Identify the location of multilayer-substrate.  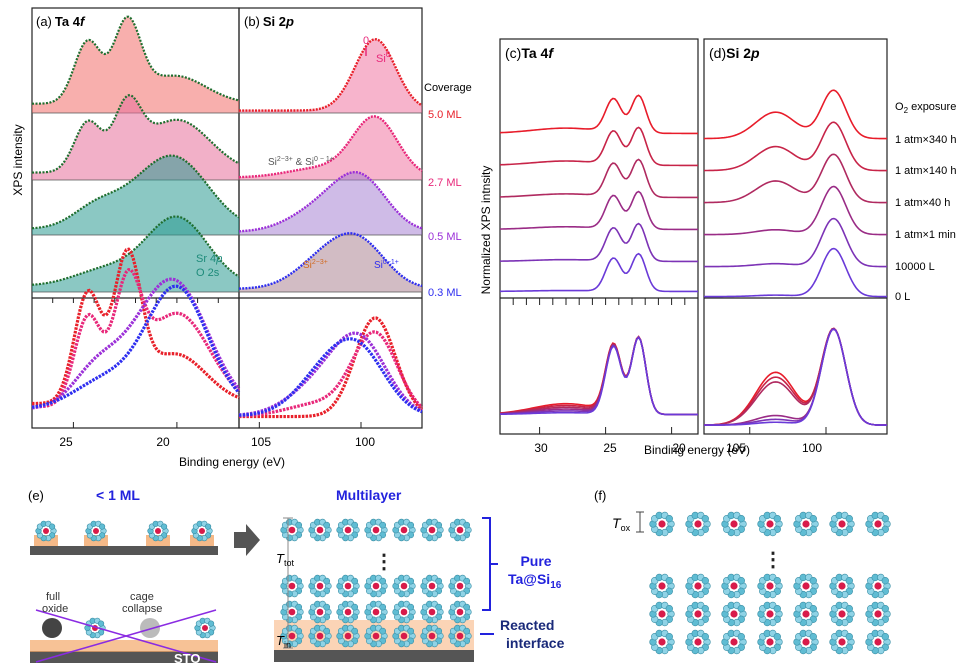
(374, 656).